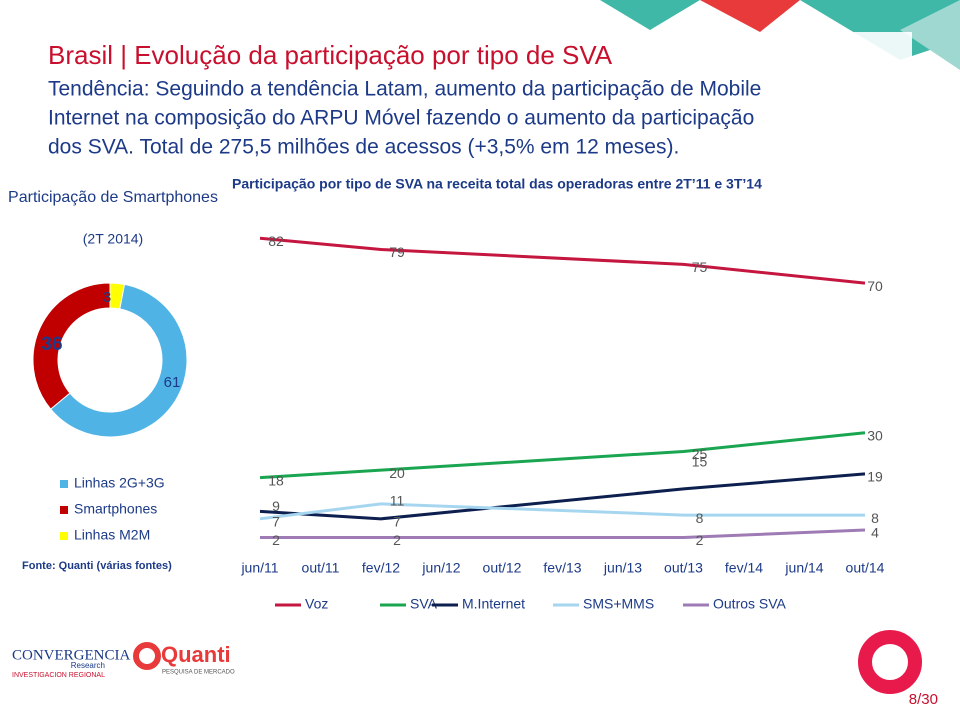 This screenshot has width=960, height=711. Describe the element at coordinates (875, 286) in the screenshot. I see `data-label: 70` at that location.